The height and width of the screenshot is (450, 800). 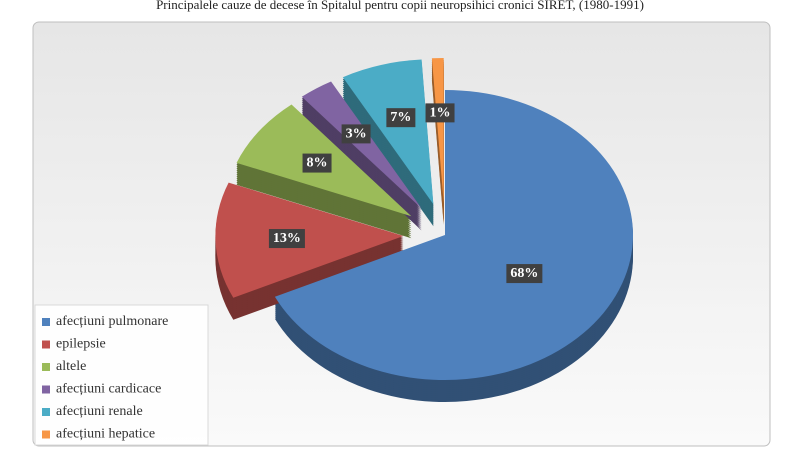 I want to click on legend-box, so click(x=121, y=375).